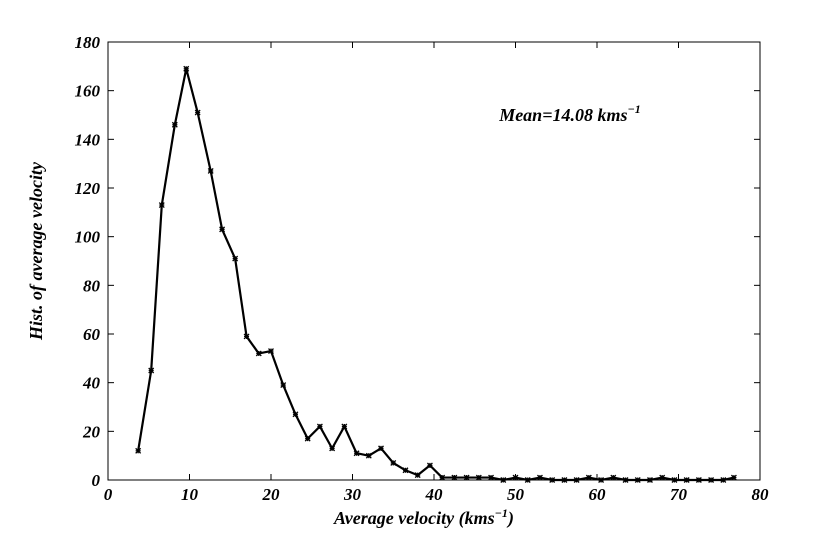 This screenshot has height=539, width=830. I want to click on y-tick-label: 60, so click(92, 334).